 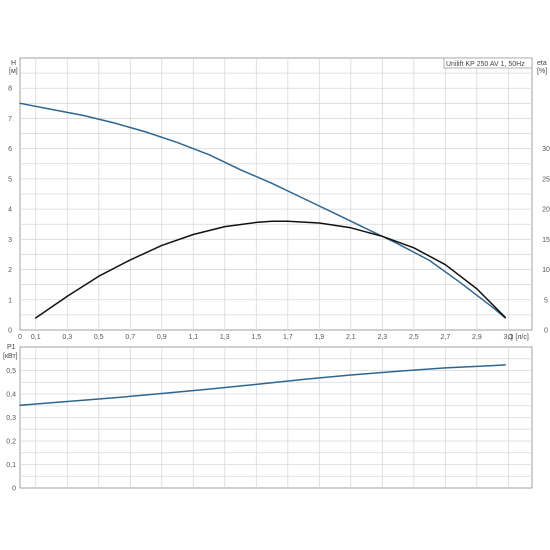 I want to click on x-tick-label: 0,1, so click(x=36, y=337).